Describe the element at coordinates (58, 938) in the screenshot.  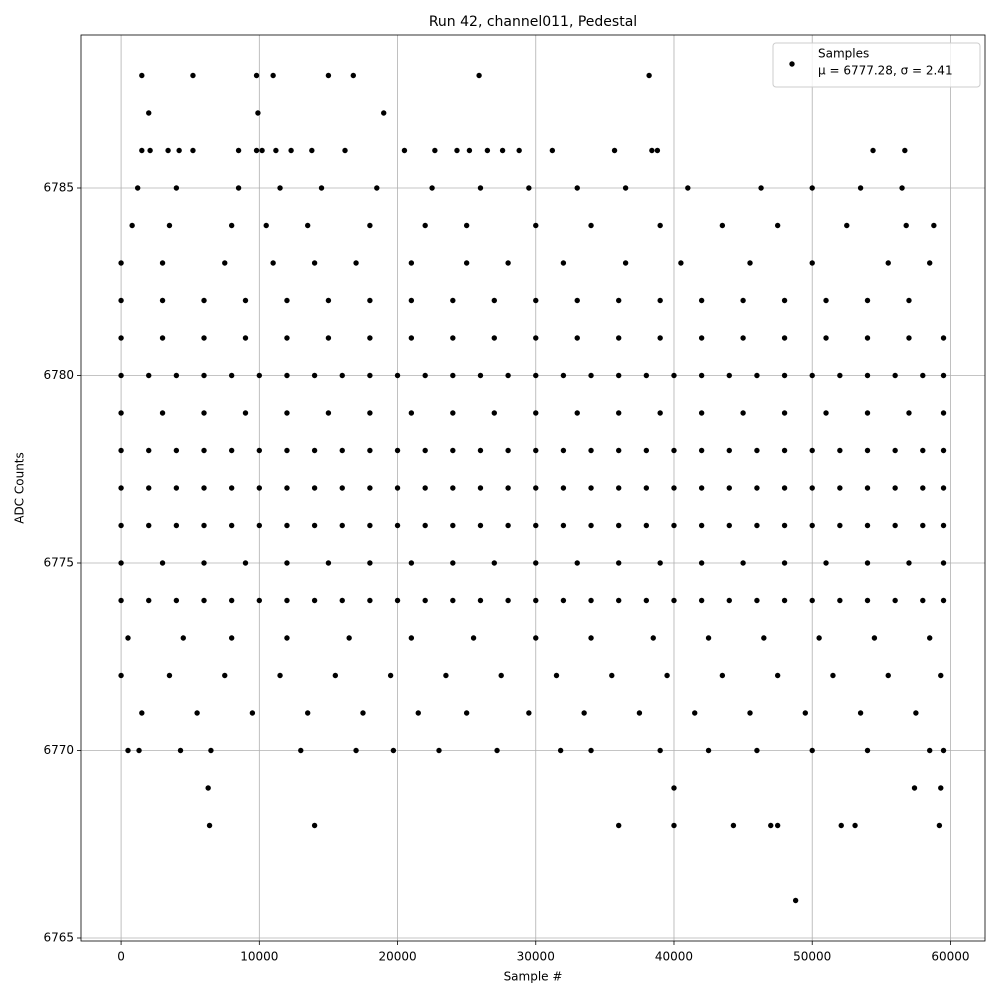
I see `y-tick-label: 6765` at that location.